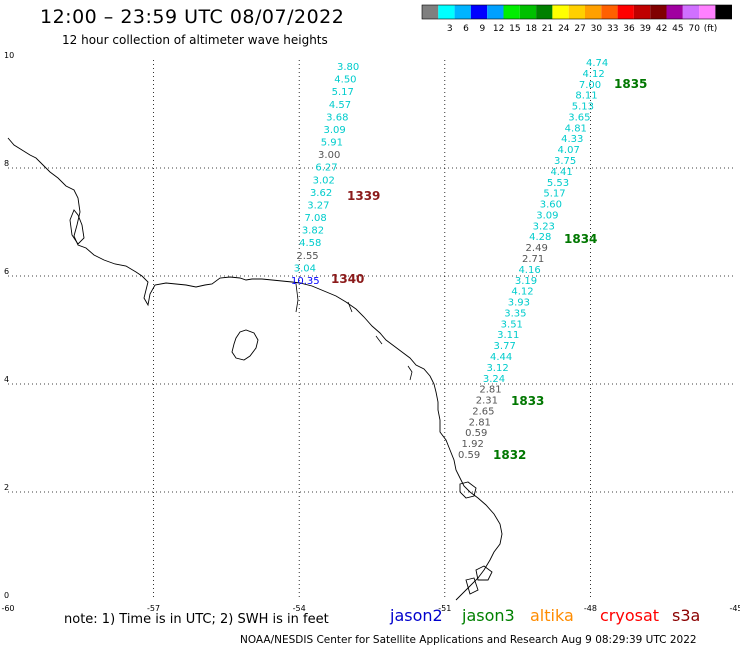 This screenshot has width=740, height=650. Describe the element at coordinates (519, 303) in the screenshot. I see `swh-value: 3.93` at that location.